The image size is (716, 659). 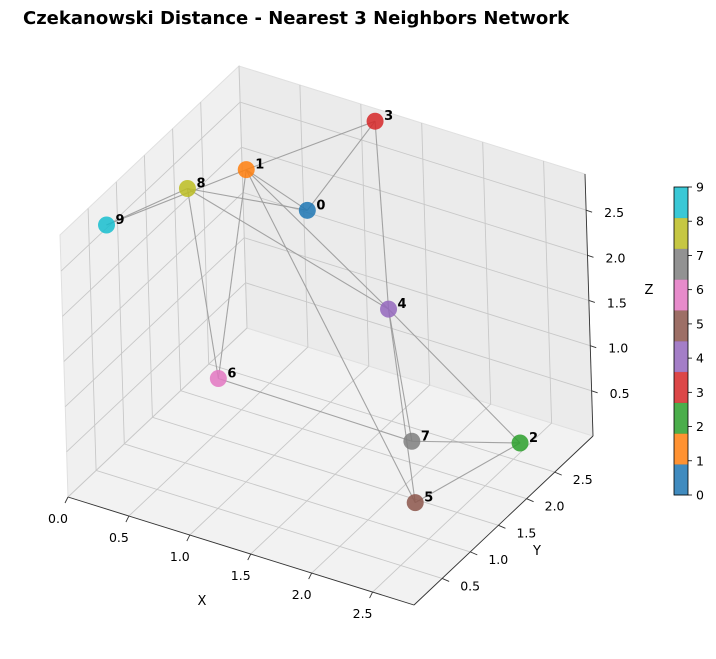 What do you see at coordinates (700, 187) in the screenshot?
I see `colorbar-tick-label: 9` at bounding box center [700, 187].